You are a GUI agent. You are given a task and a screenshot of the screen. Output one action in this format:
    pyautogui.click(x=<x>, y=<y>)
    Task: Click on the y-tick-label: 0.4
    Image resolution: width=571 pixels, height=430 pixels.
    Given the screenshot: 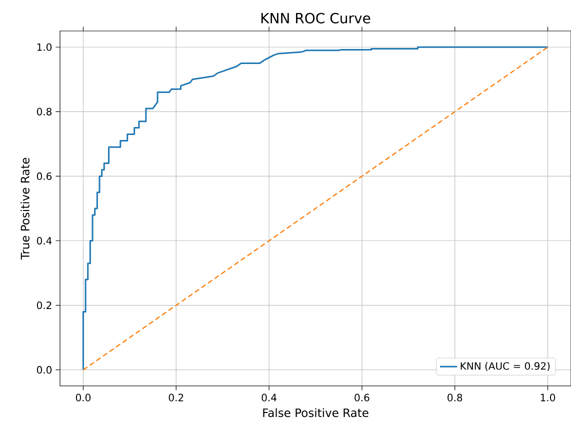 What is the action you would take?
    pyautogui.click(x=44, y=240)
    